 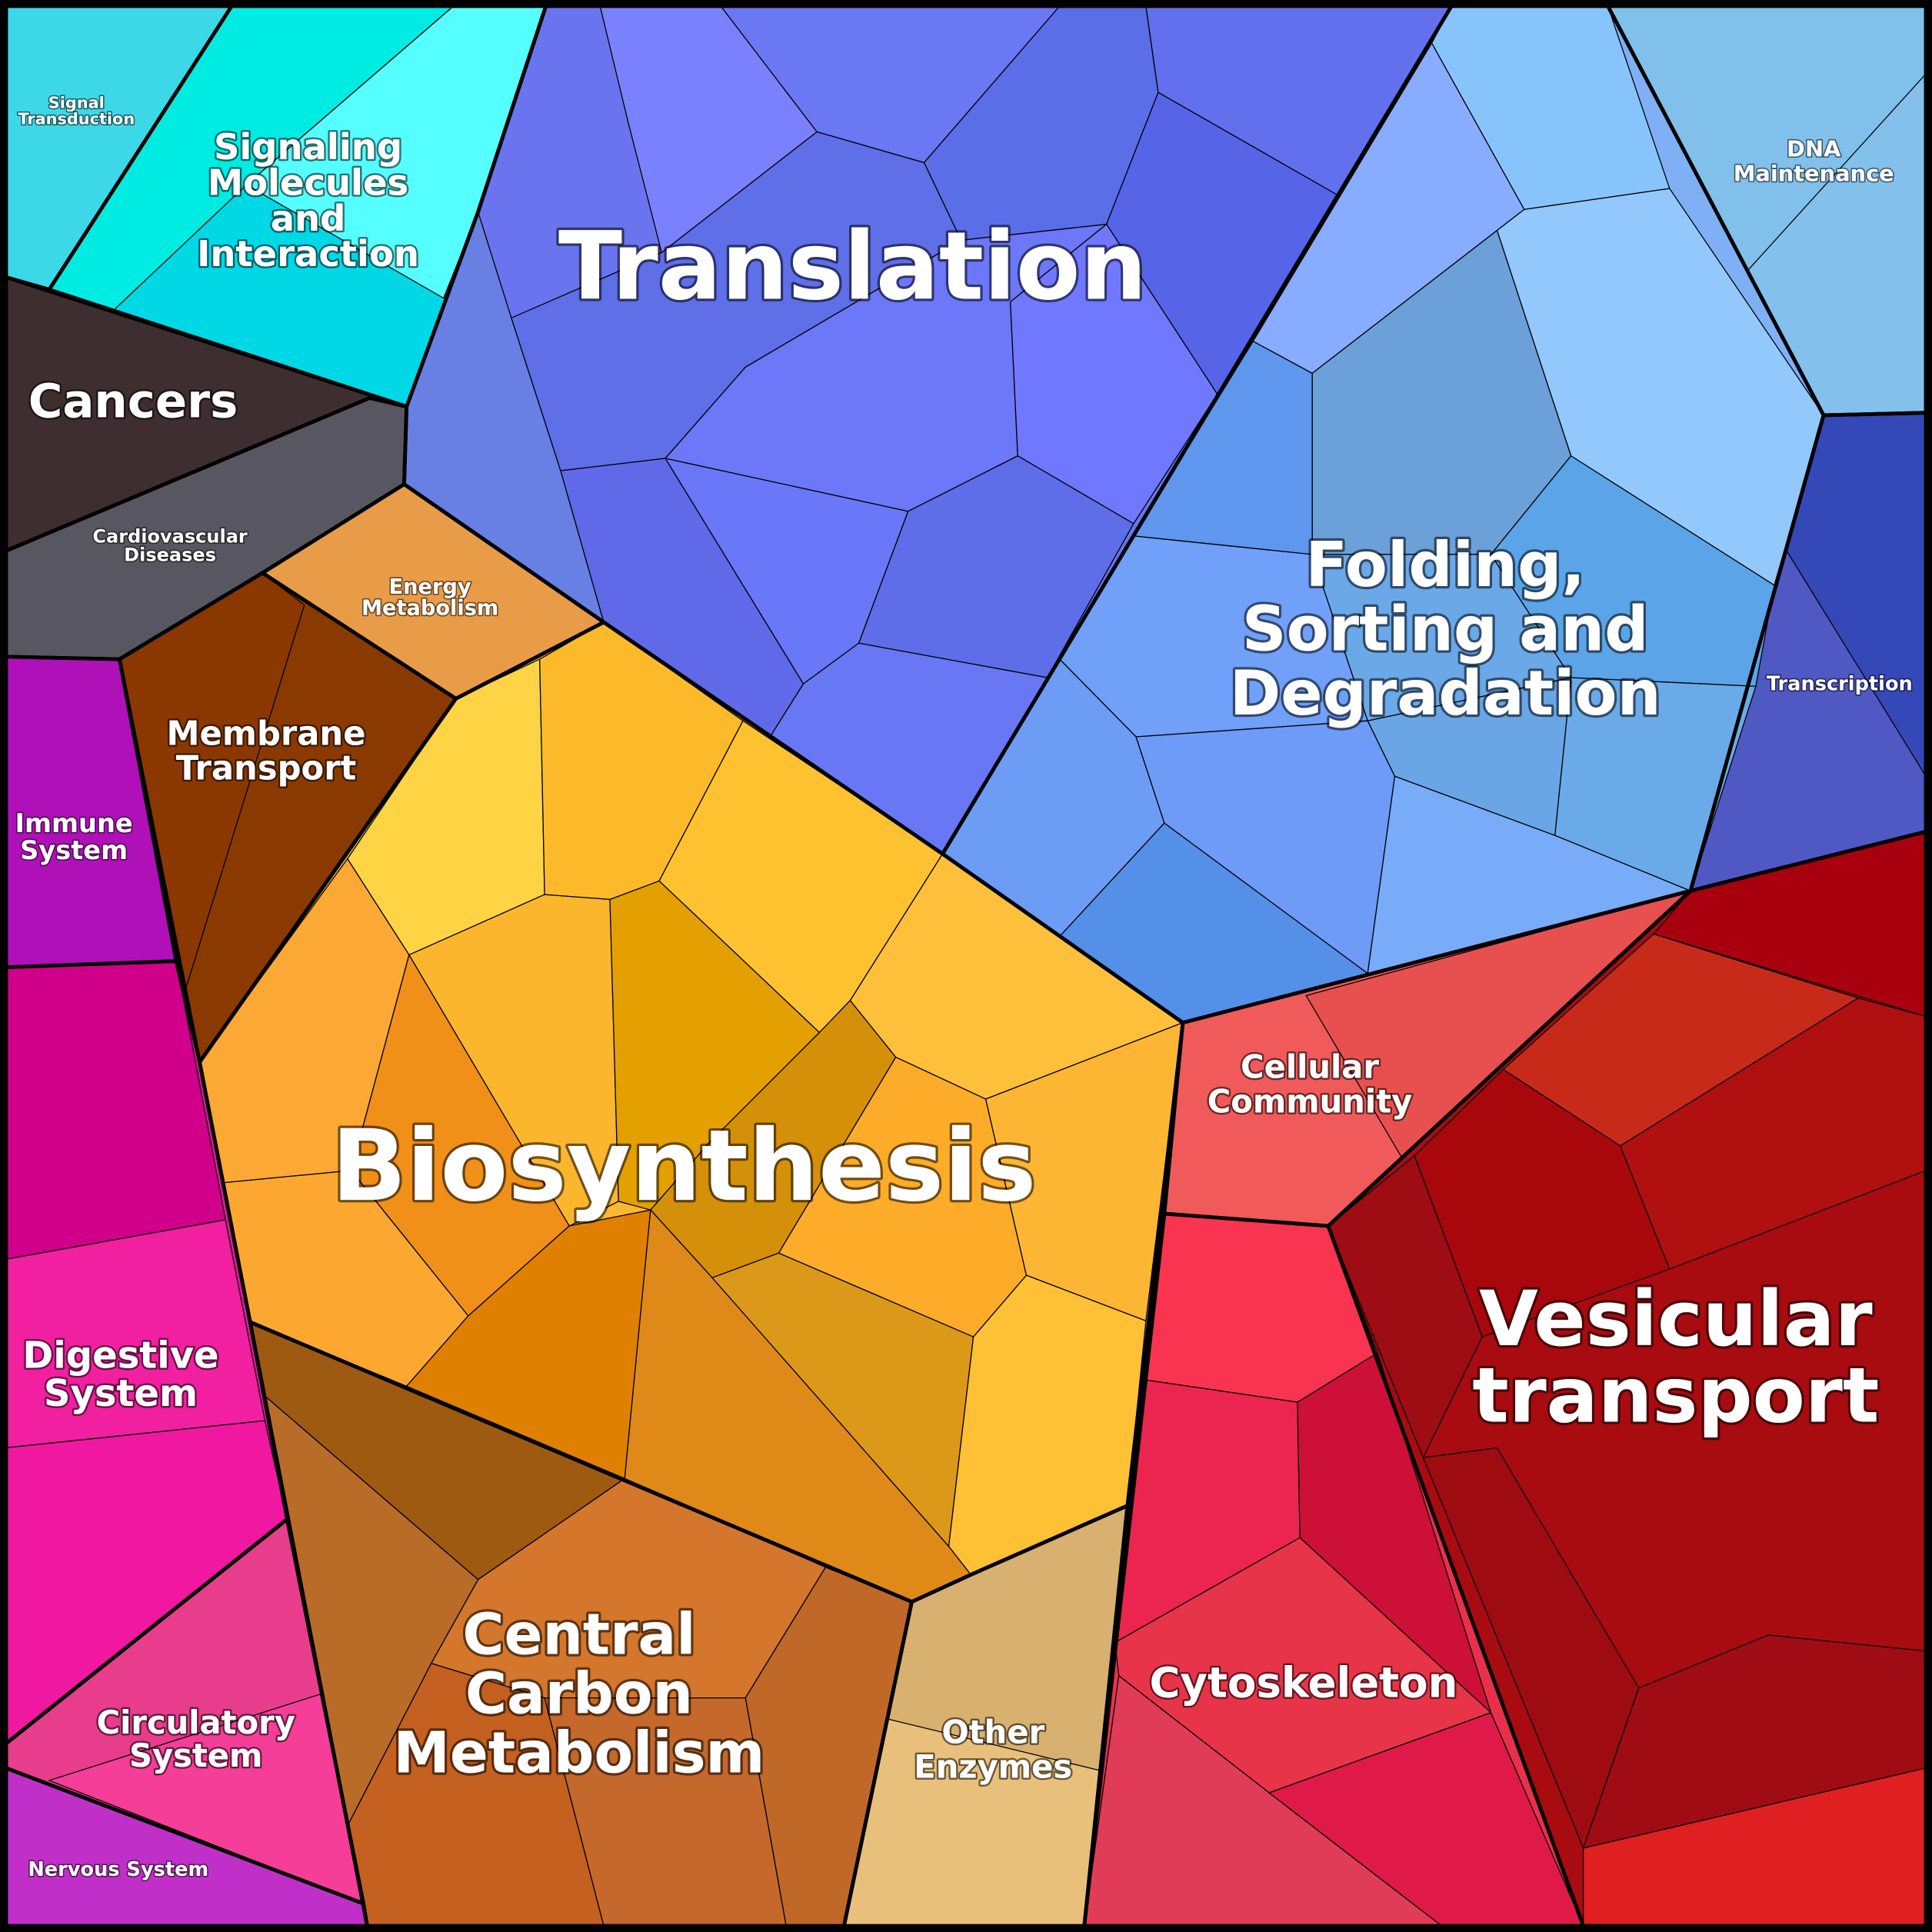 I want to click on region-label: Signal Transduction, so click(x=76, y=111).